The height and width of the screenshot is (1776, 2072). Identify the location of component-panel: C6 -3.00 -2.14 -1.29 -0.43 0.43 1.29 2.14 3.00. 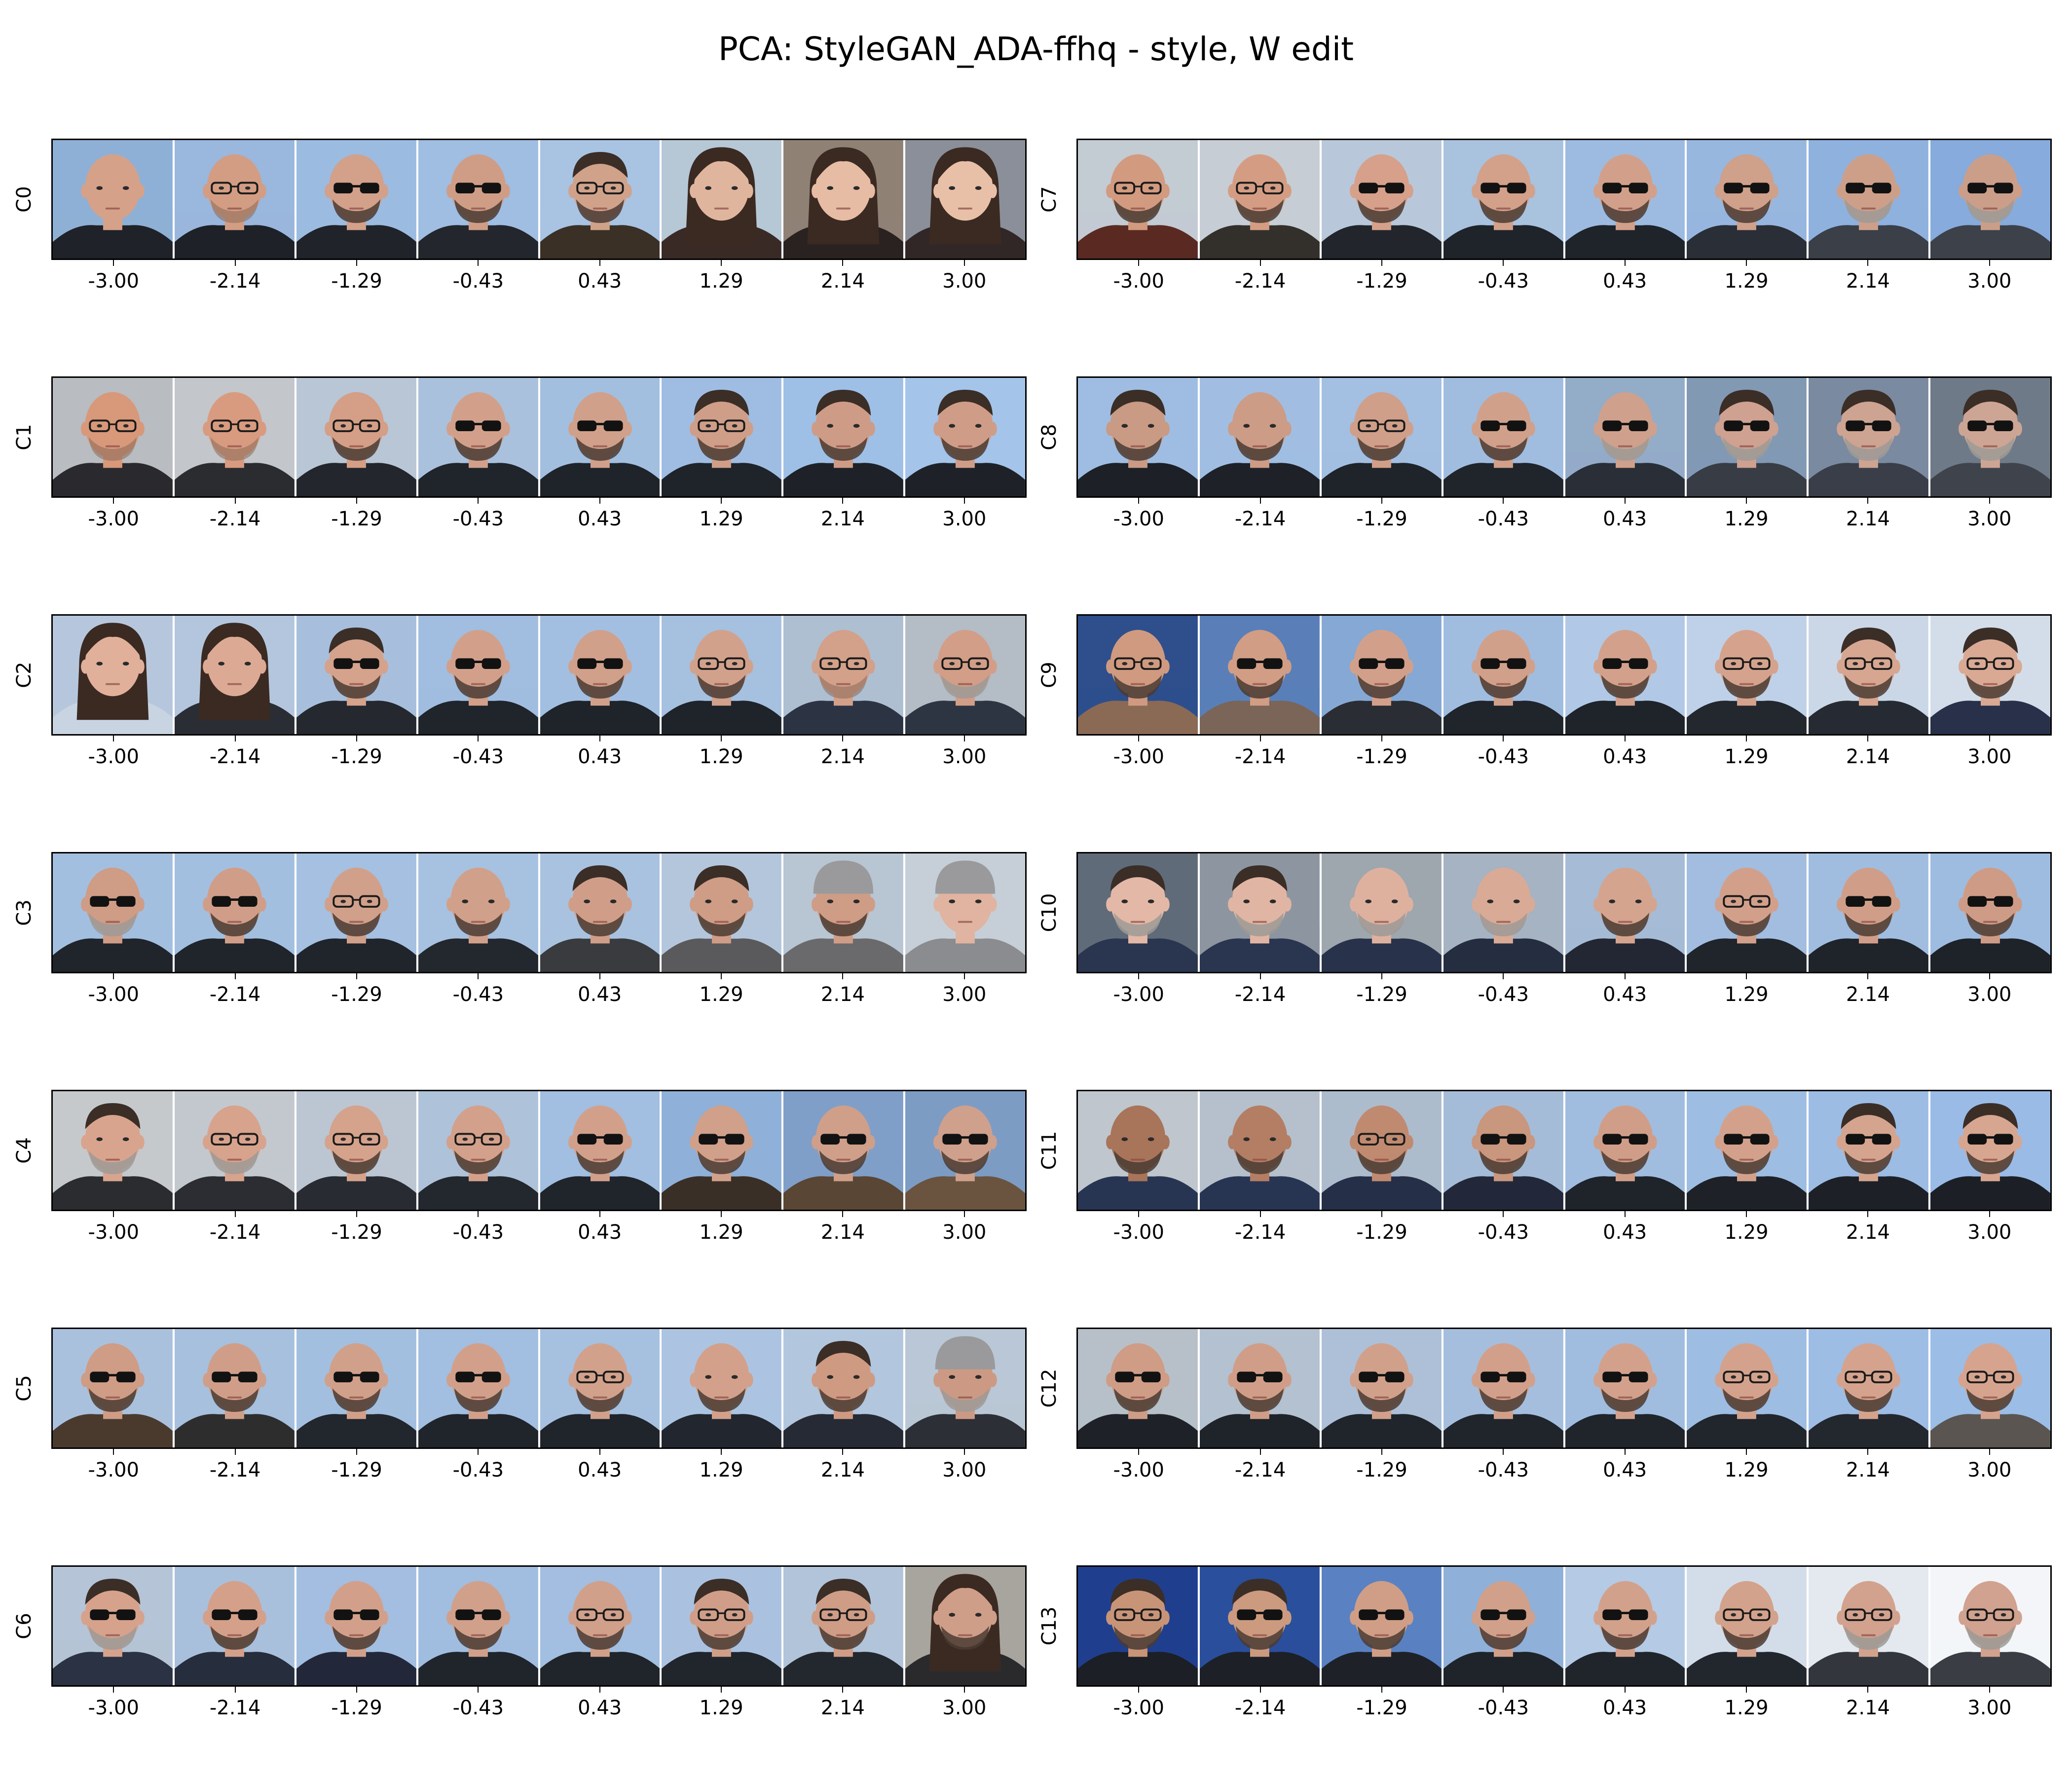
(520, 1642).